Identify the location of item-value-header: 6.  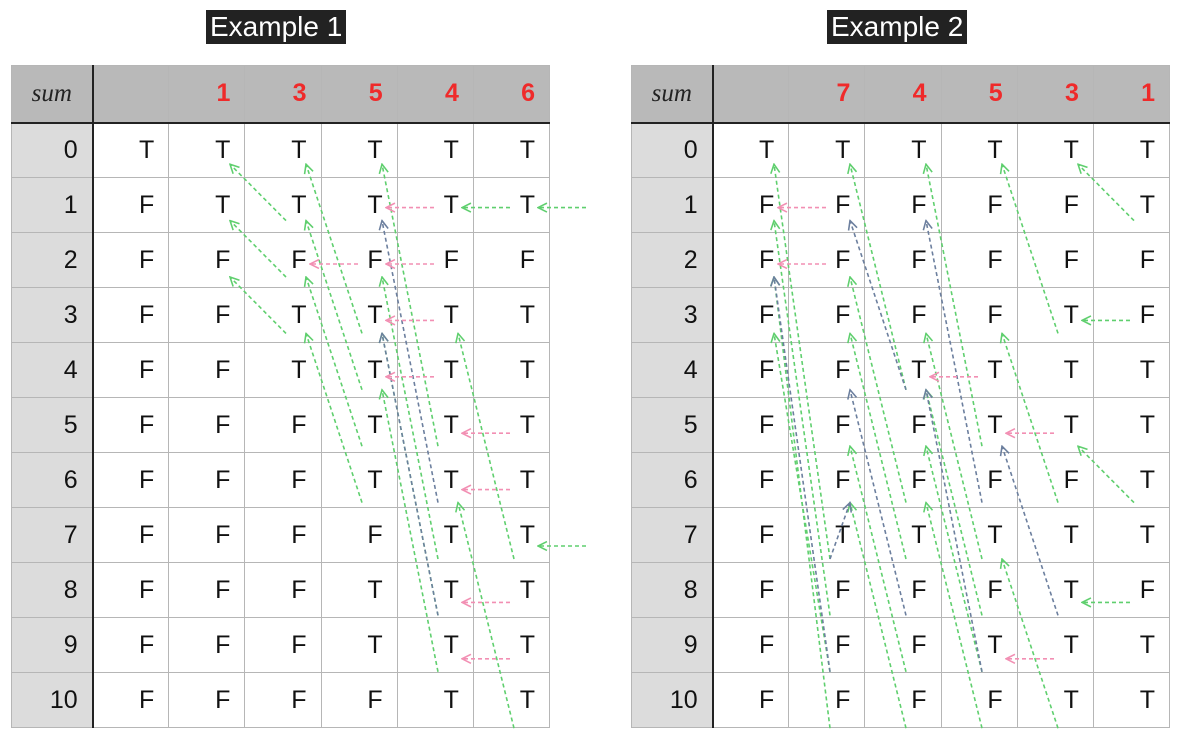
(511, 94).